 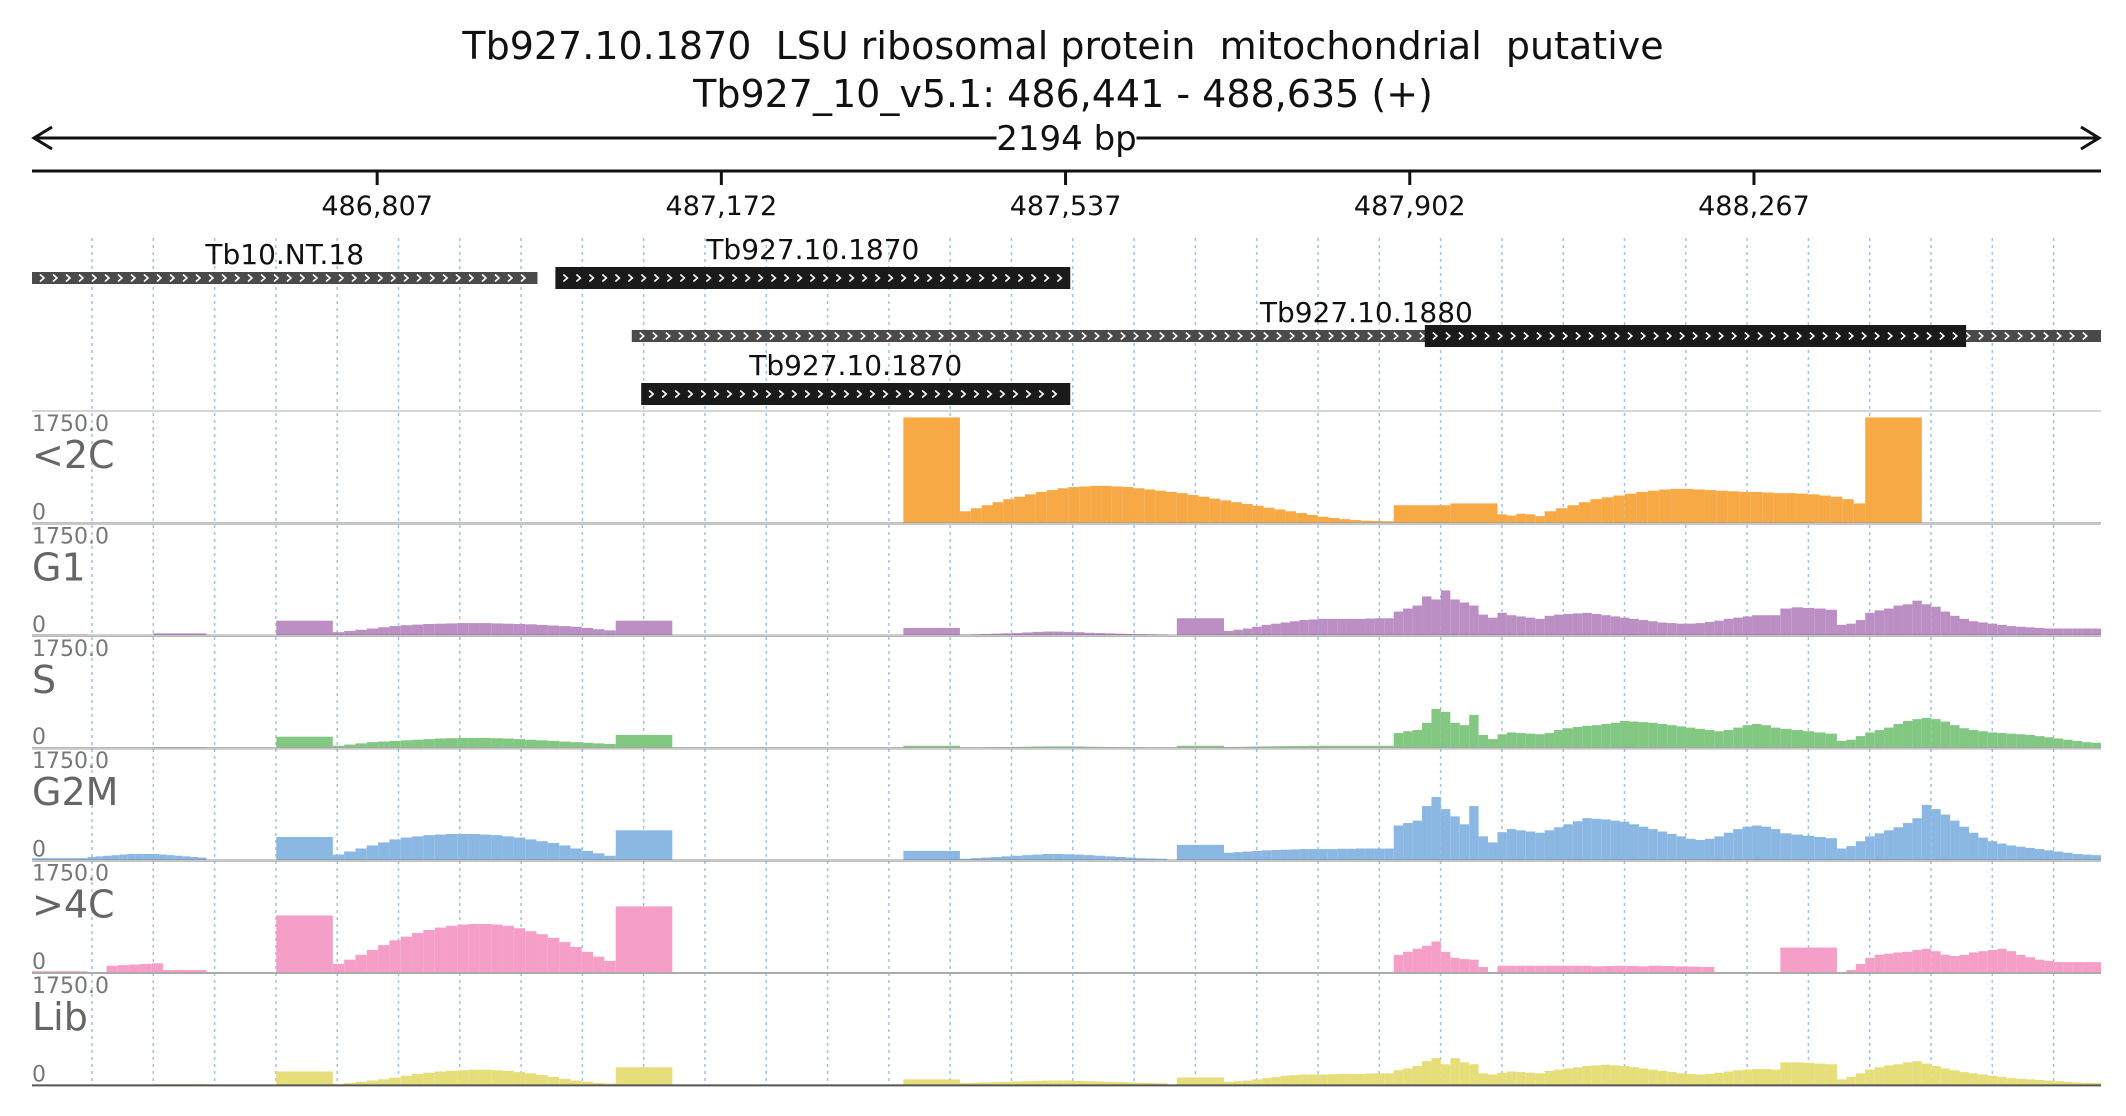 What do you see at coordinates (722, 206) in the screenshot?
I see `ruler-tick-label: 487,172` at bounding box center [722, 206].